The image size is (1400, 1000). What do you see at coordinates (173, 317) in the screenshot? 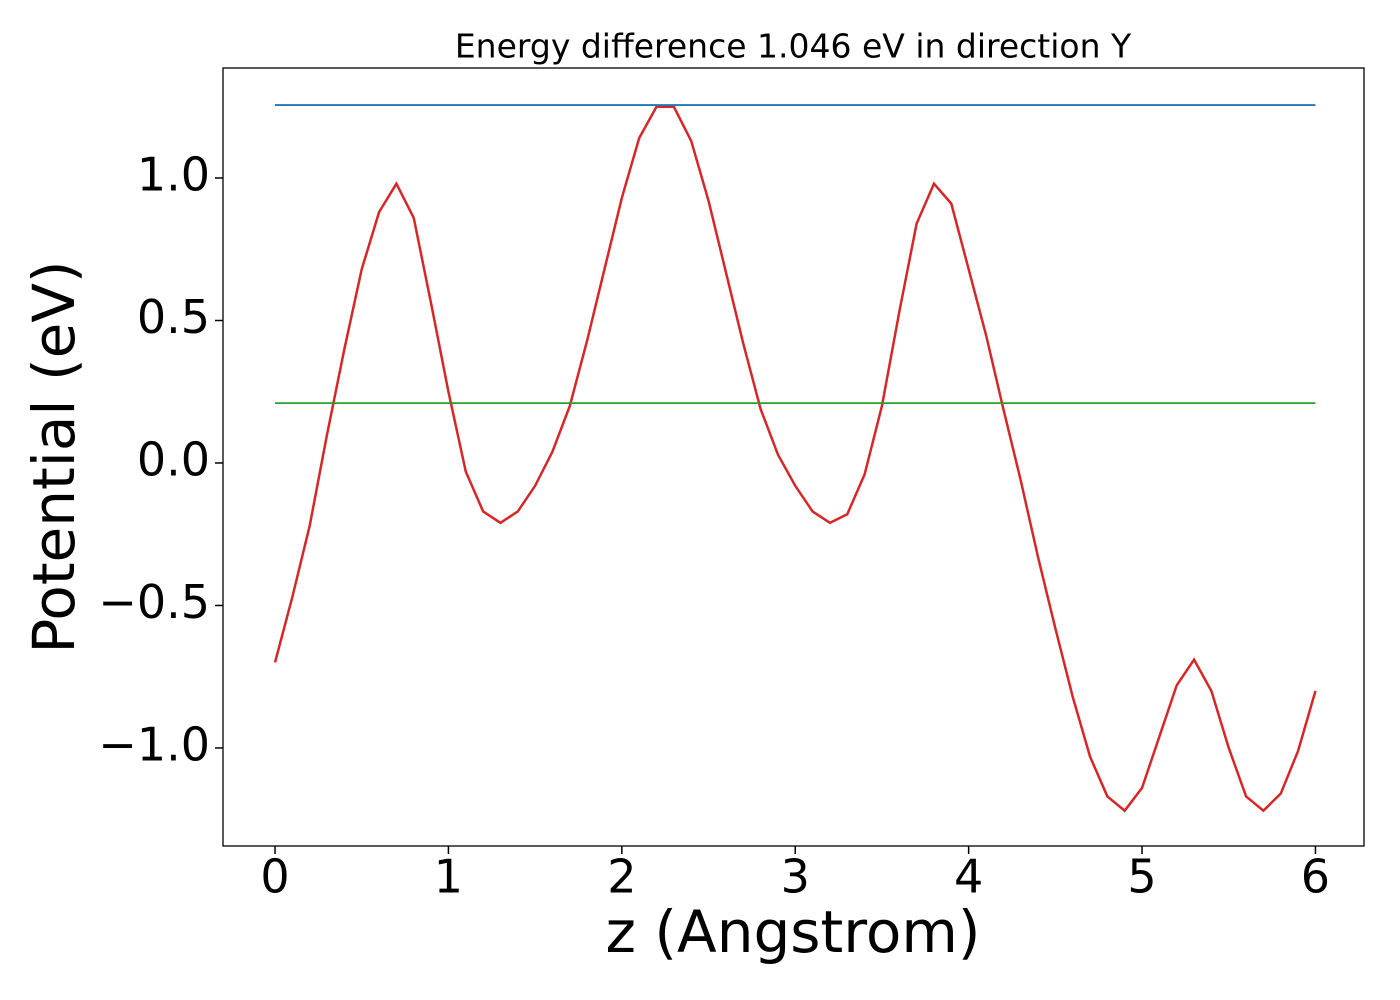
I see `y-tick-label: 0.5` at bounding box center [173, 317].